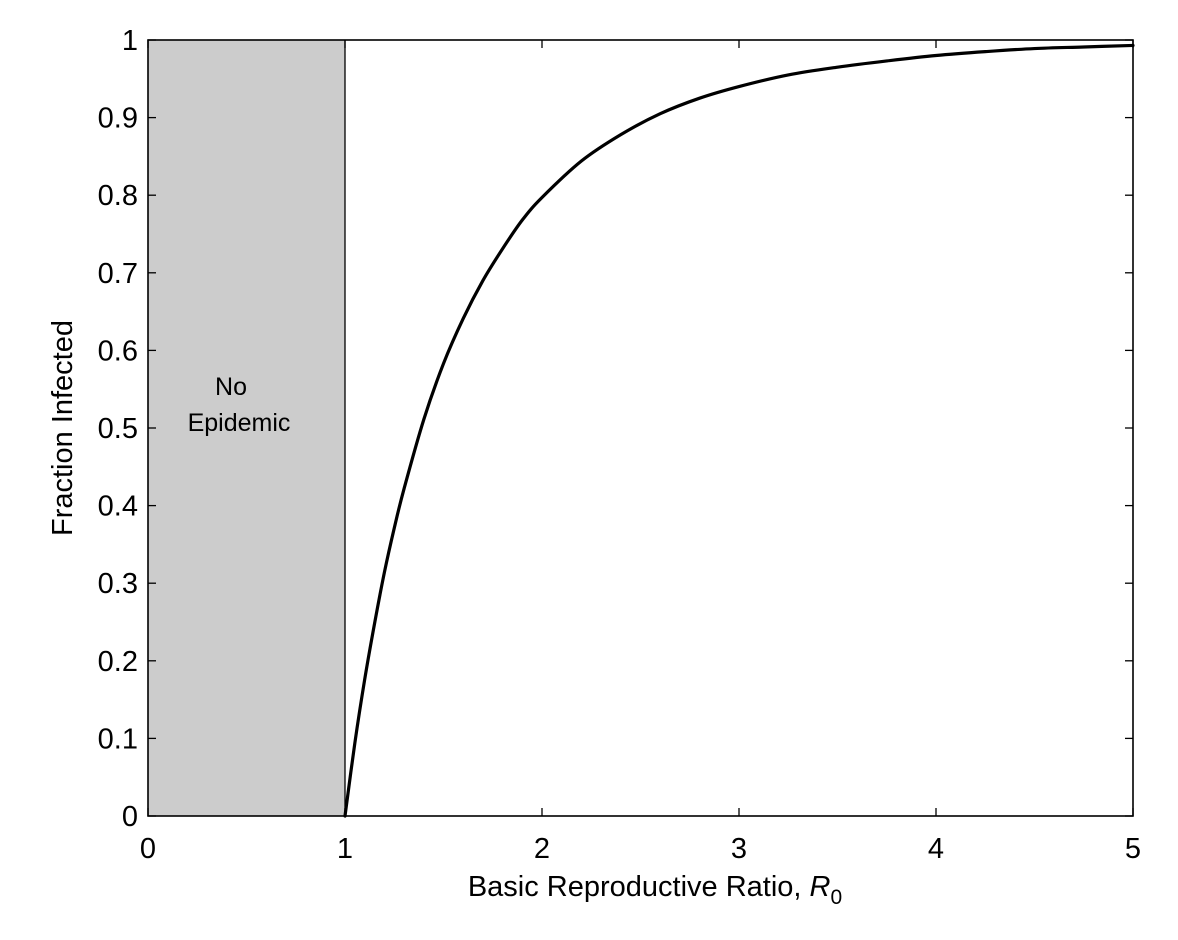 Image resolution: width=1178 pixels, height=940 pixels. What do you see at coordinates (739, 849) in the screenshot?
I see `x-tick-label: 3` at bounding box center [739, 849].